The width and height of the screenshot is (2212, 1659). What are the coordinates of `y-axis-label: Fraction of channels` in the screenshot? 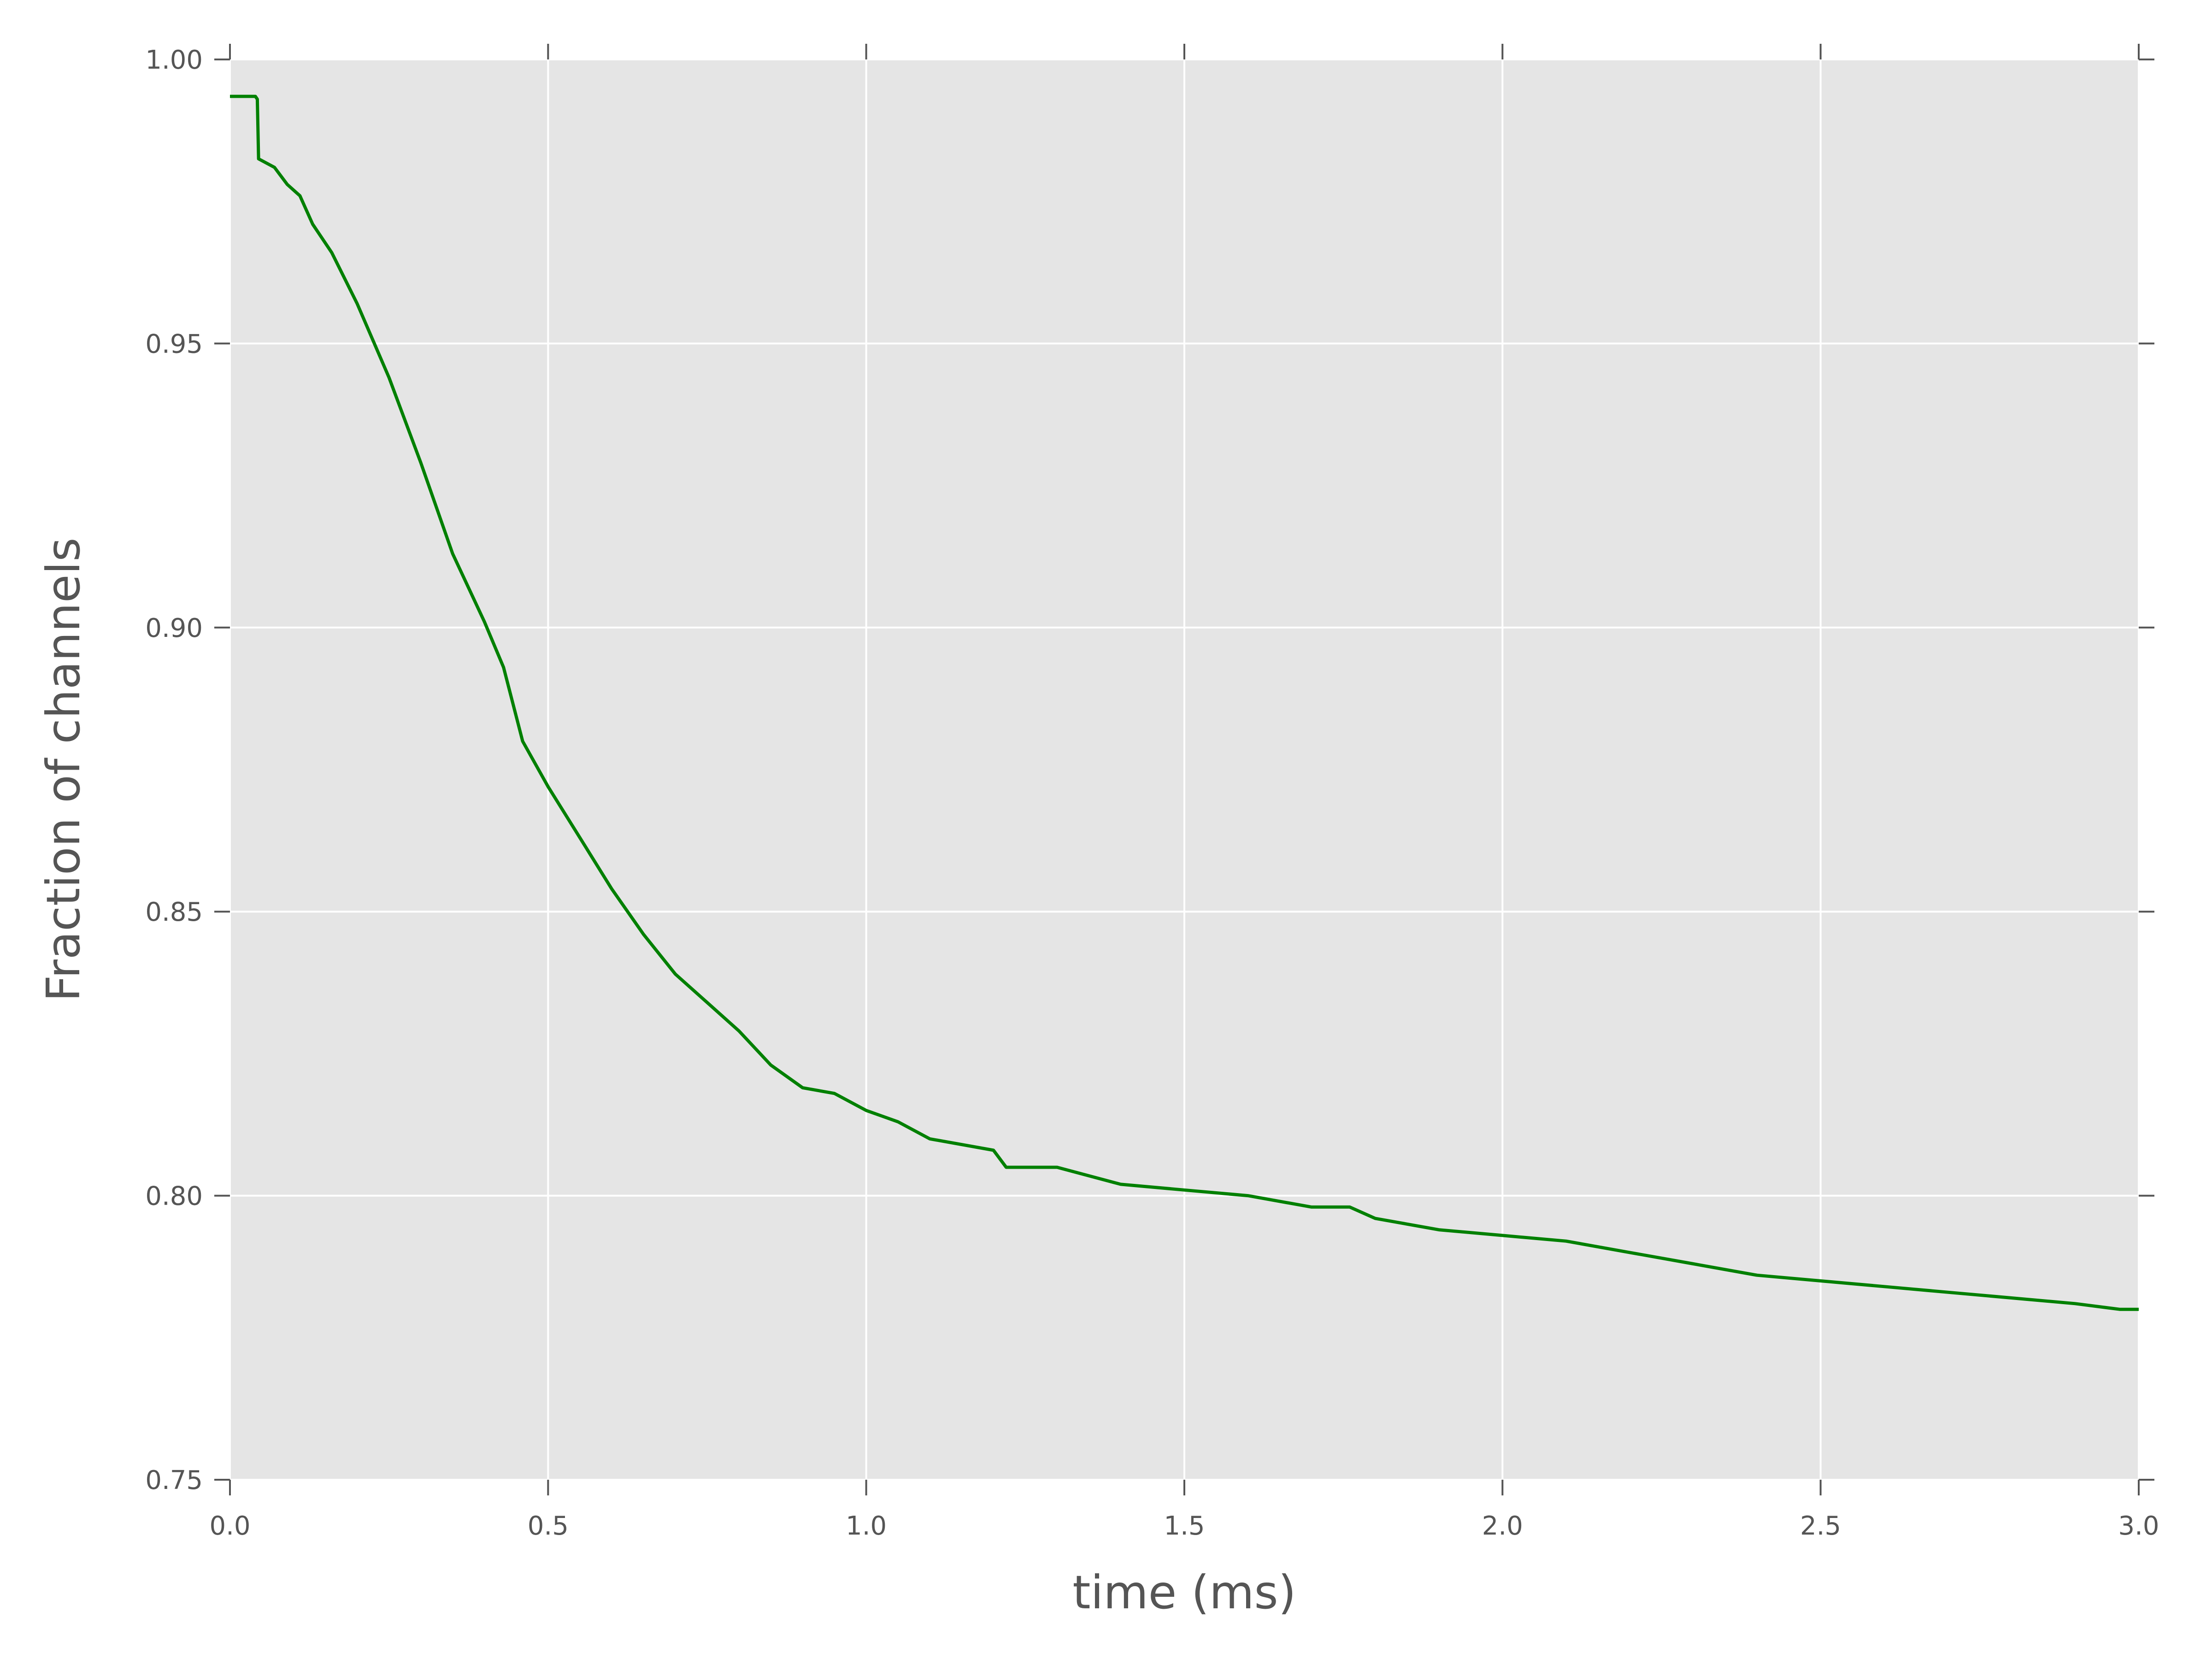 It's located at (63, 770).